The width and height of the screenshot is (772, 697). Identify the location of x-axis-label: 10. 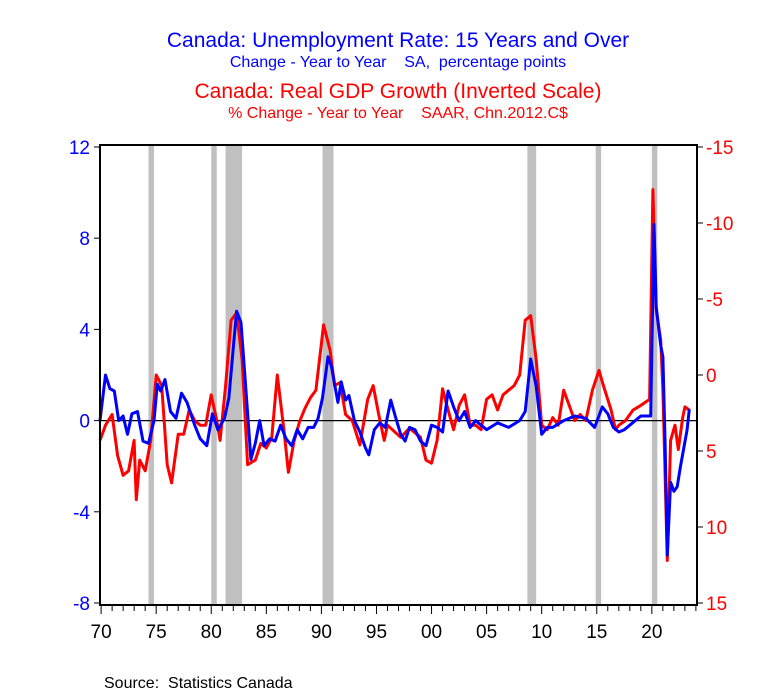
(541, 632).